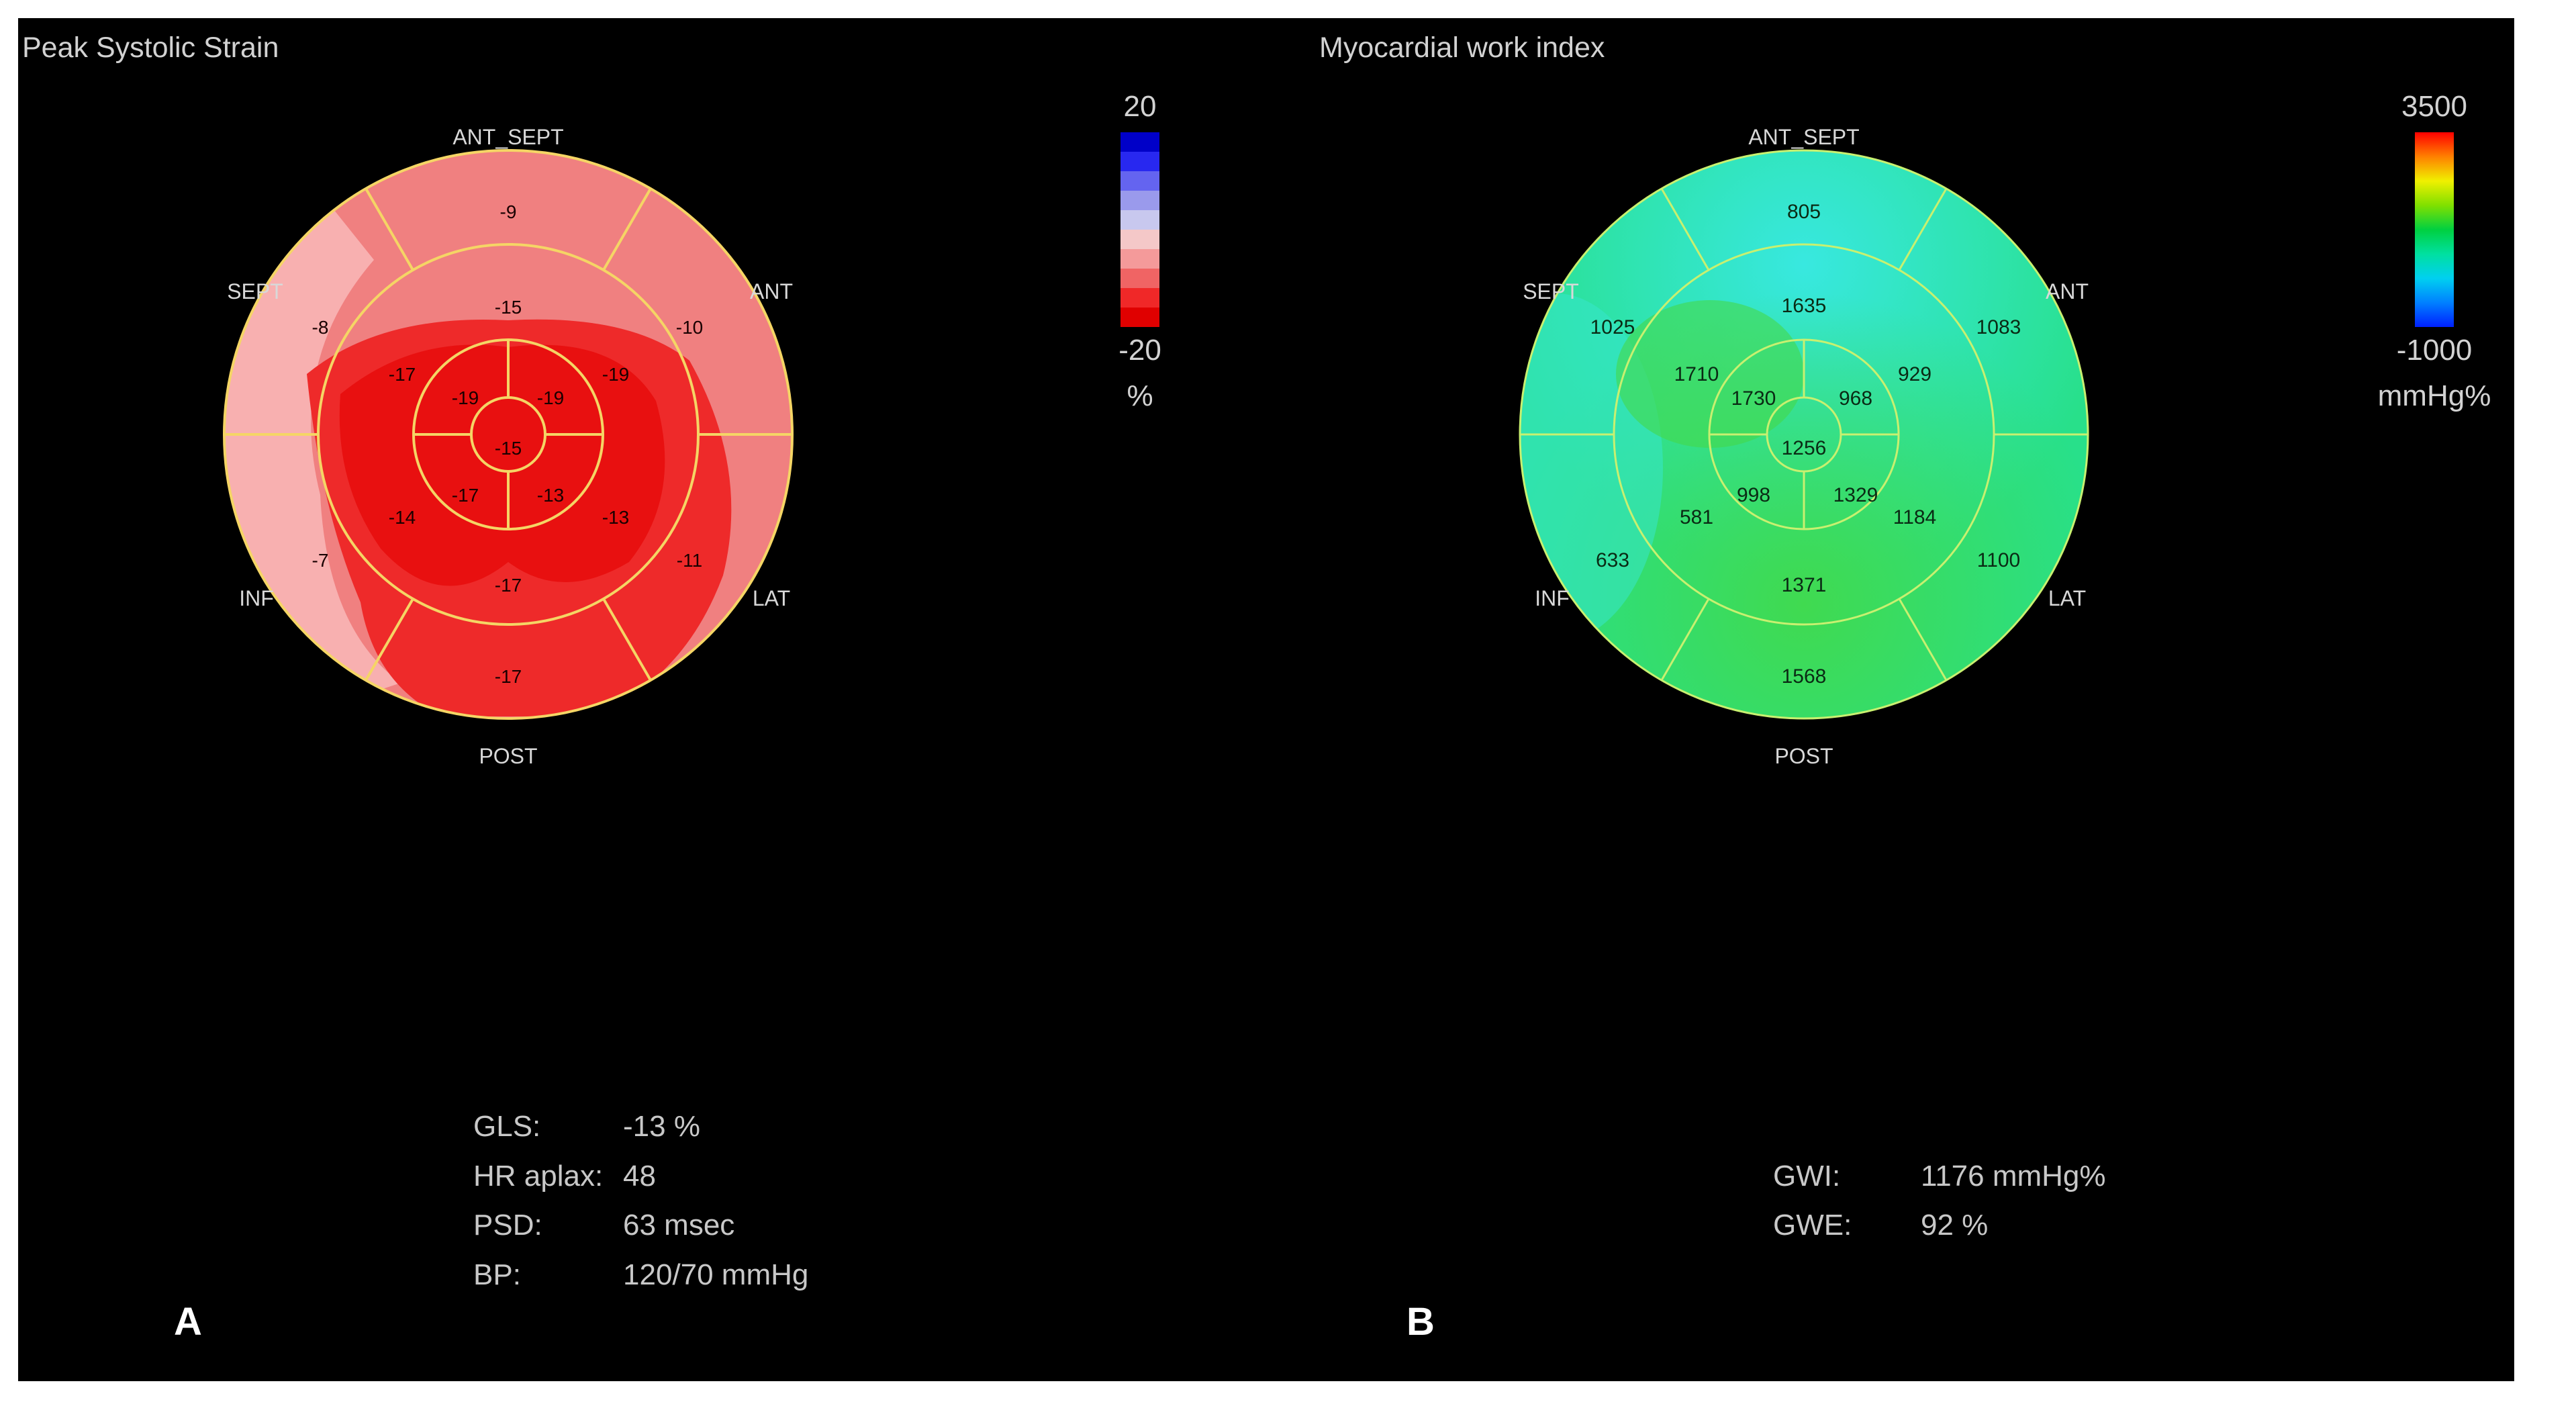  What do you see at coordinates (1803, 756) in the screenshot?
I see `work-wall-label-bottom: POST` at bounding box center [1803, 756].